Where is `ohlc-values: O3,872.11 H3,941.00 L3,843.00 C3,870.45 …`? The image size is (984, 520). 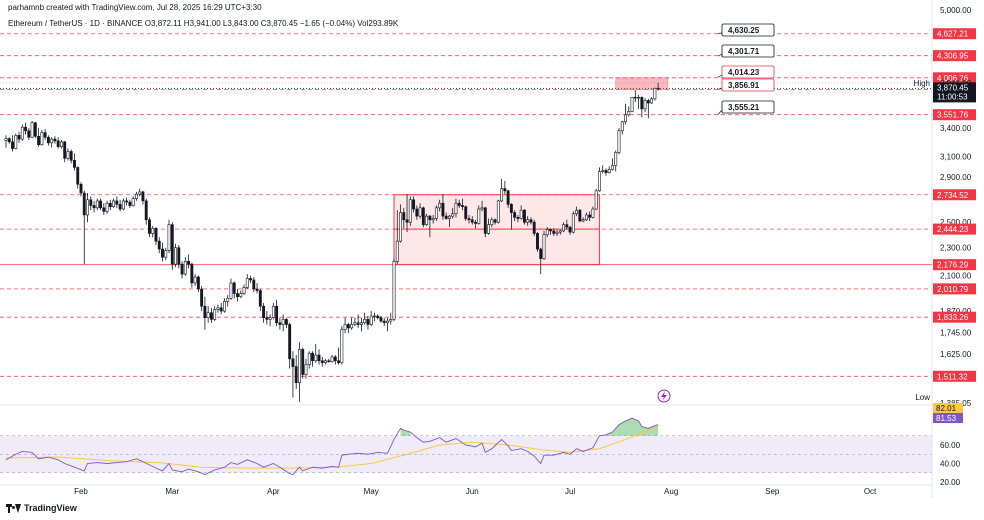
ohlc-values: O3,872.11 H3,941.00 L3,843.00 C3,870.45 … is located at coordinates (271, 23).